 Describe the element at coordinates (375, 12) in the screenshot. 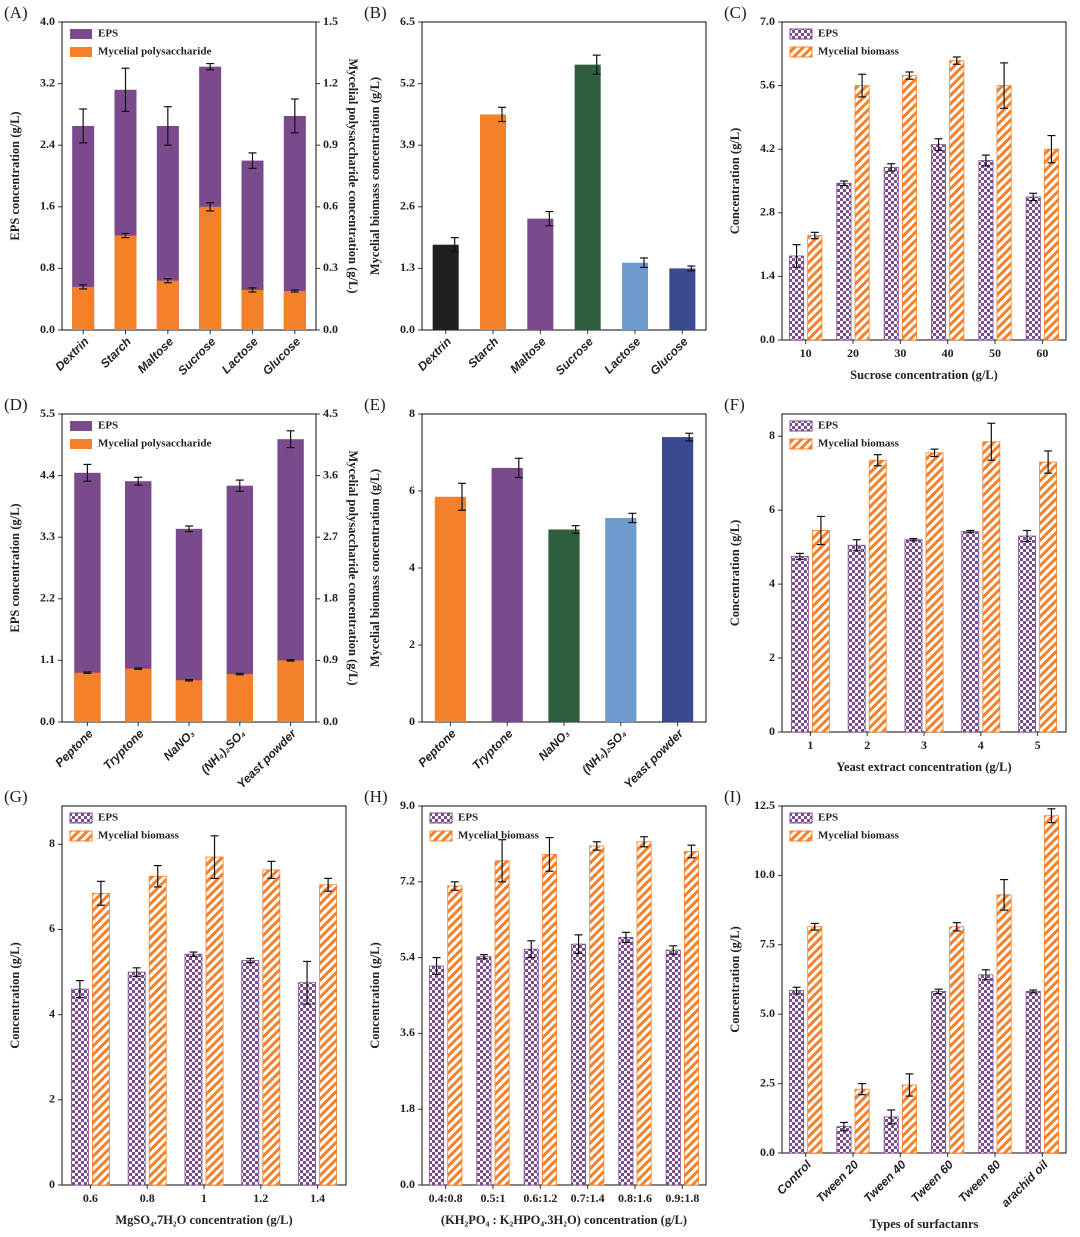

I see `panel-label: (B)` at that location.